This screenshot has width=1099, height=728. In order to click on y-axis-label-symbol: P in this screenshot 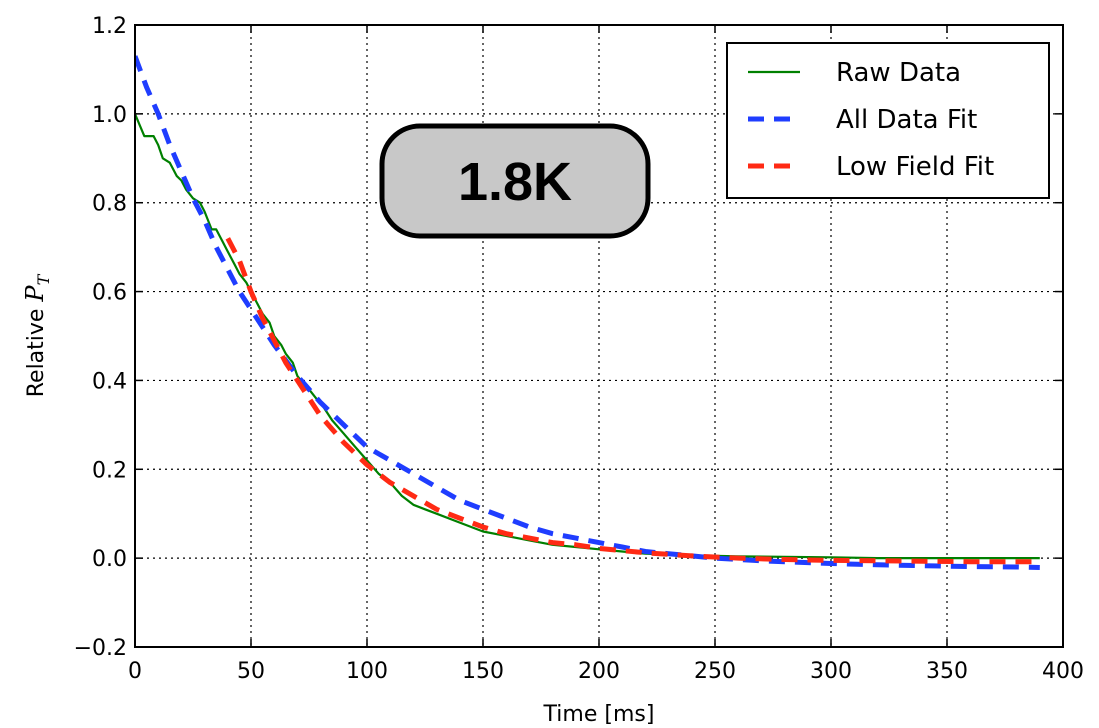, I will do `click(35, 294)`.